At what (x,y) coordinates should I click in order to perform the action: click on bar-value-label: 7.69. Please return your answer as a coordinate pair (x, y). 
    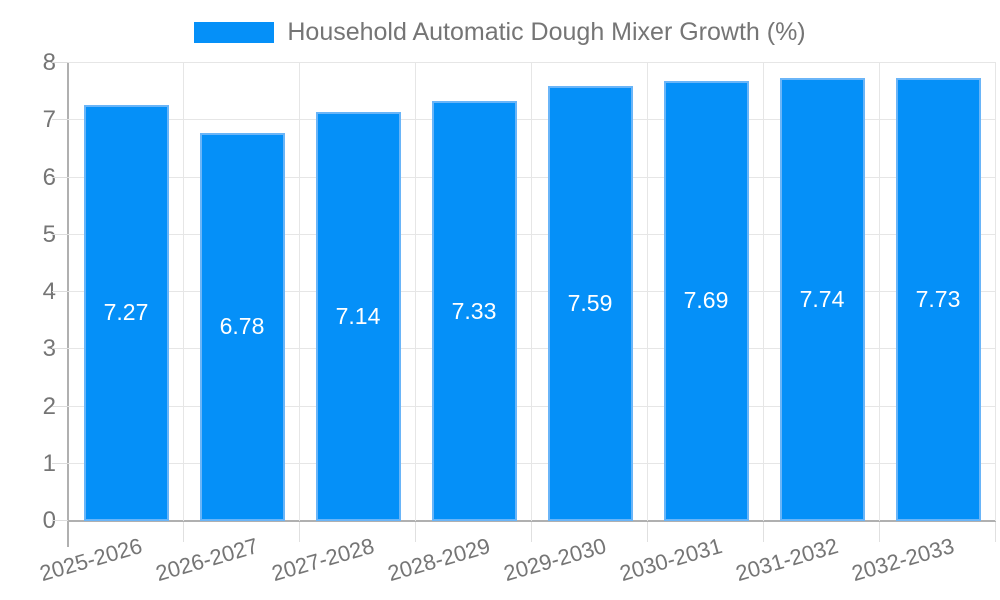
    Looking at the image, I should click on (706, 300).